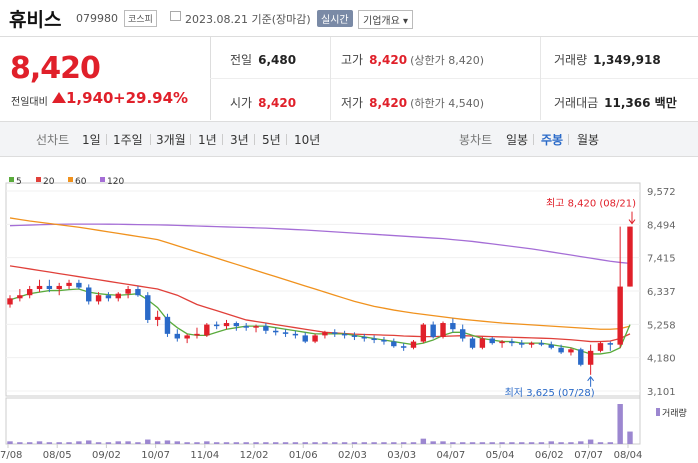 The image size is (698, 463). What do you see at coordinates (661, 292) in the screenshot?
I see `y-tick-label: 6,337` at bounding box center [661, 292].